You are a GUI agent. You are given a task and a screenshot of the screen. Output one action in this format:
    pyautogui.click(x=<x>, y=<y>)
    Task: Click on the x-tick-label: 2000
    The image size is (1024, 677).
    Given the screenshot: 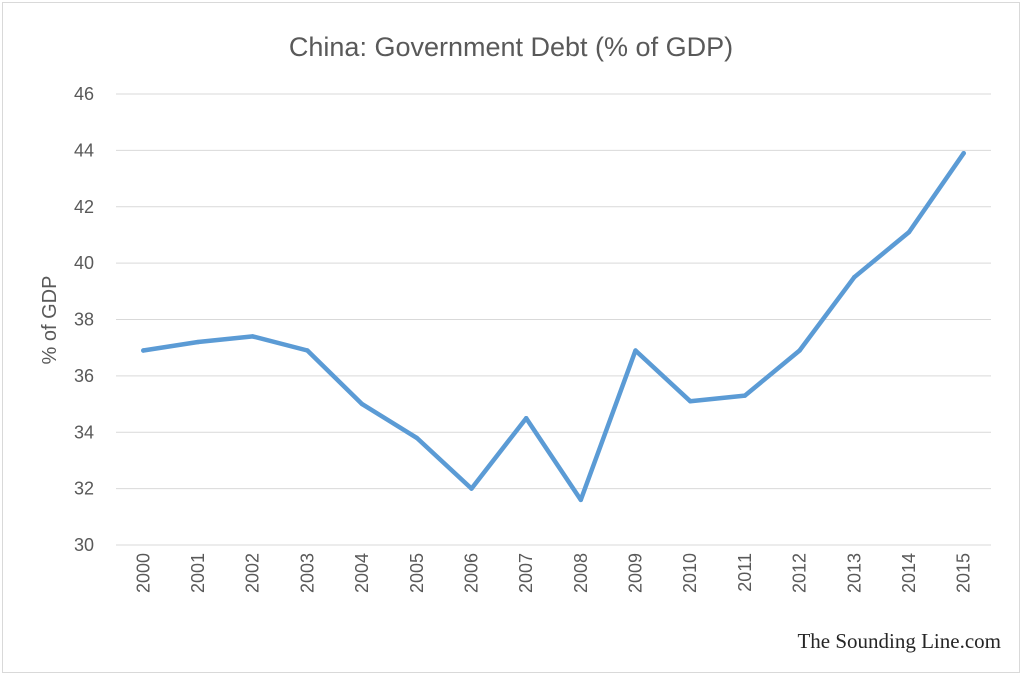 What is the action you would take?
    pyautogui.click(x=143, y=573)
    